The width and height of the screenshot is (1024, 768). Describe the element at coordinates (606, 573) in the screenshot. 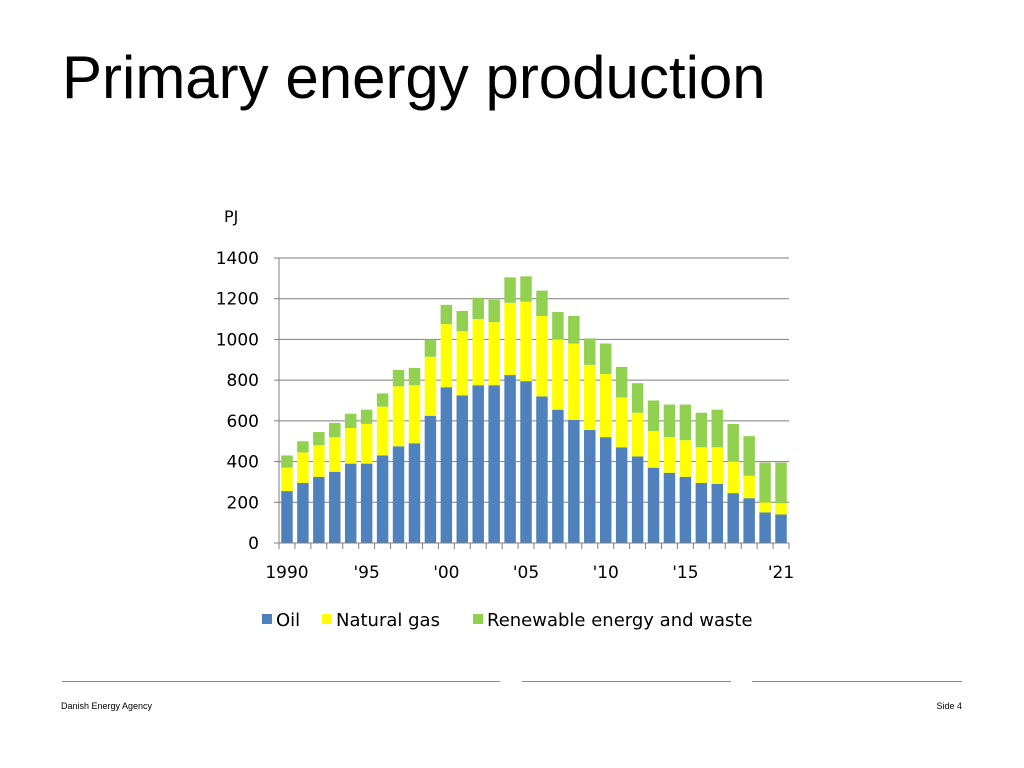

I see `x-tick-label: '10` at that location.